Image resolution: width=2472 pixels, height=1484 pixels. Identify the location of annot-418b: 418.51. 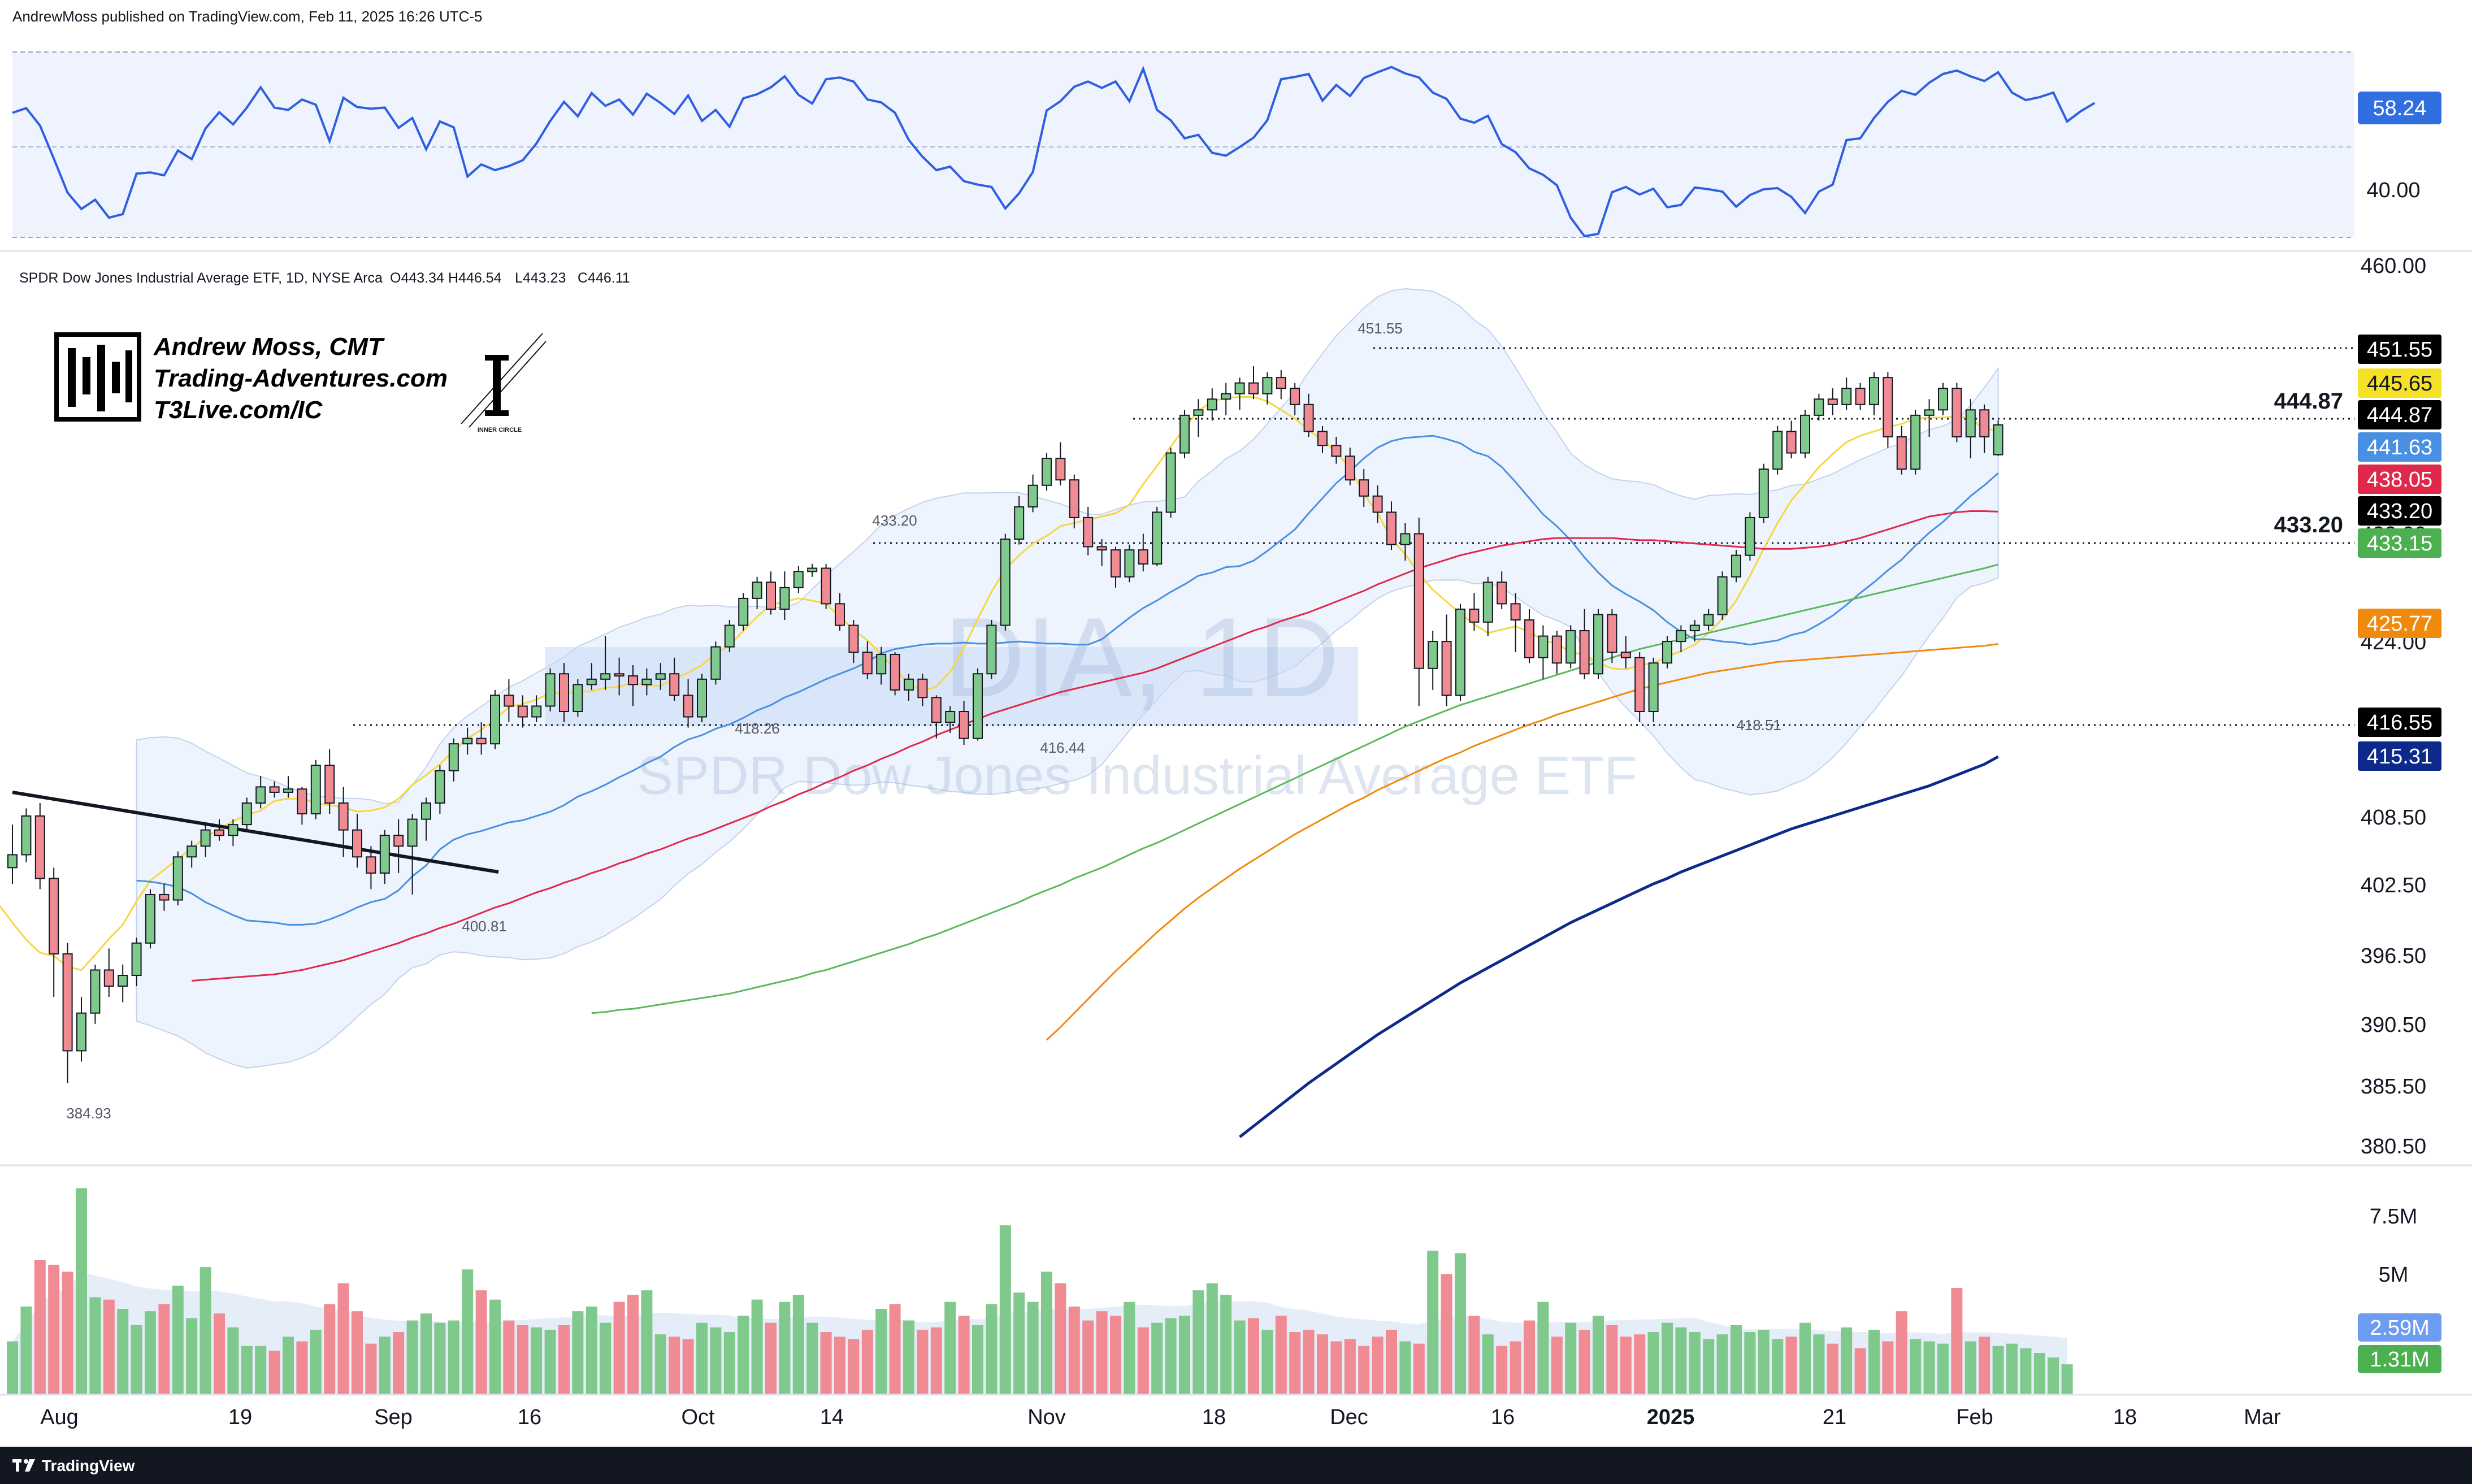
(1758, 725).